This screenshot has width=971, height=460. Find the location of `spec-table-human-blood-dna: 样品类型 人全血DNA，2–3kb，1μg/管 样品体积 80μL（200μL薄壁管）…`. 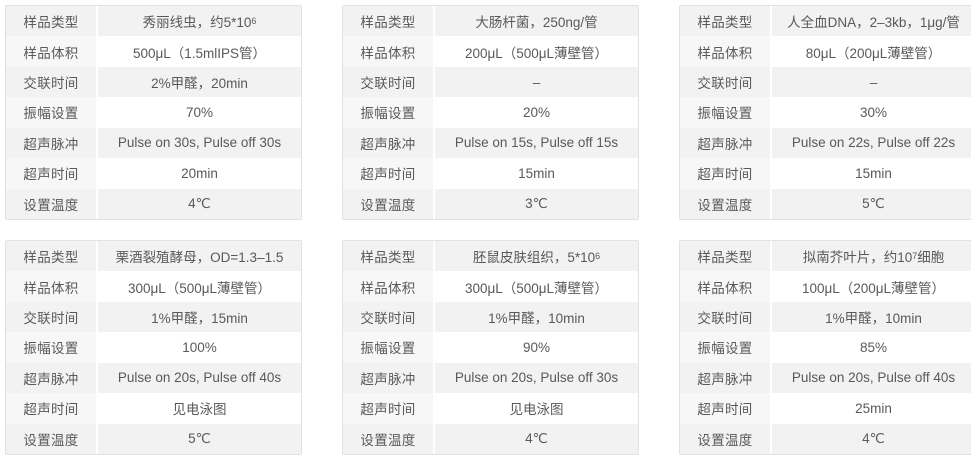

spec-table-human-blood-dna: 样品类型 人全血DNA，2–3kb，1μg/管 样品体积 80μL（200μL薄壁管）… is located at coordinates (825, 112).